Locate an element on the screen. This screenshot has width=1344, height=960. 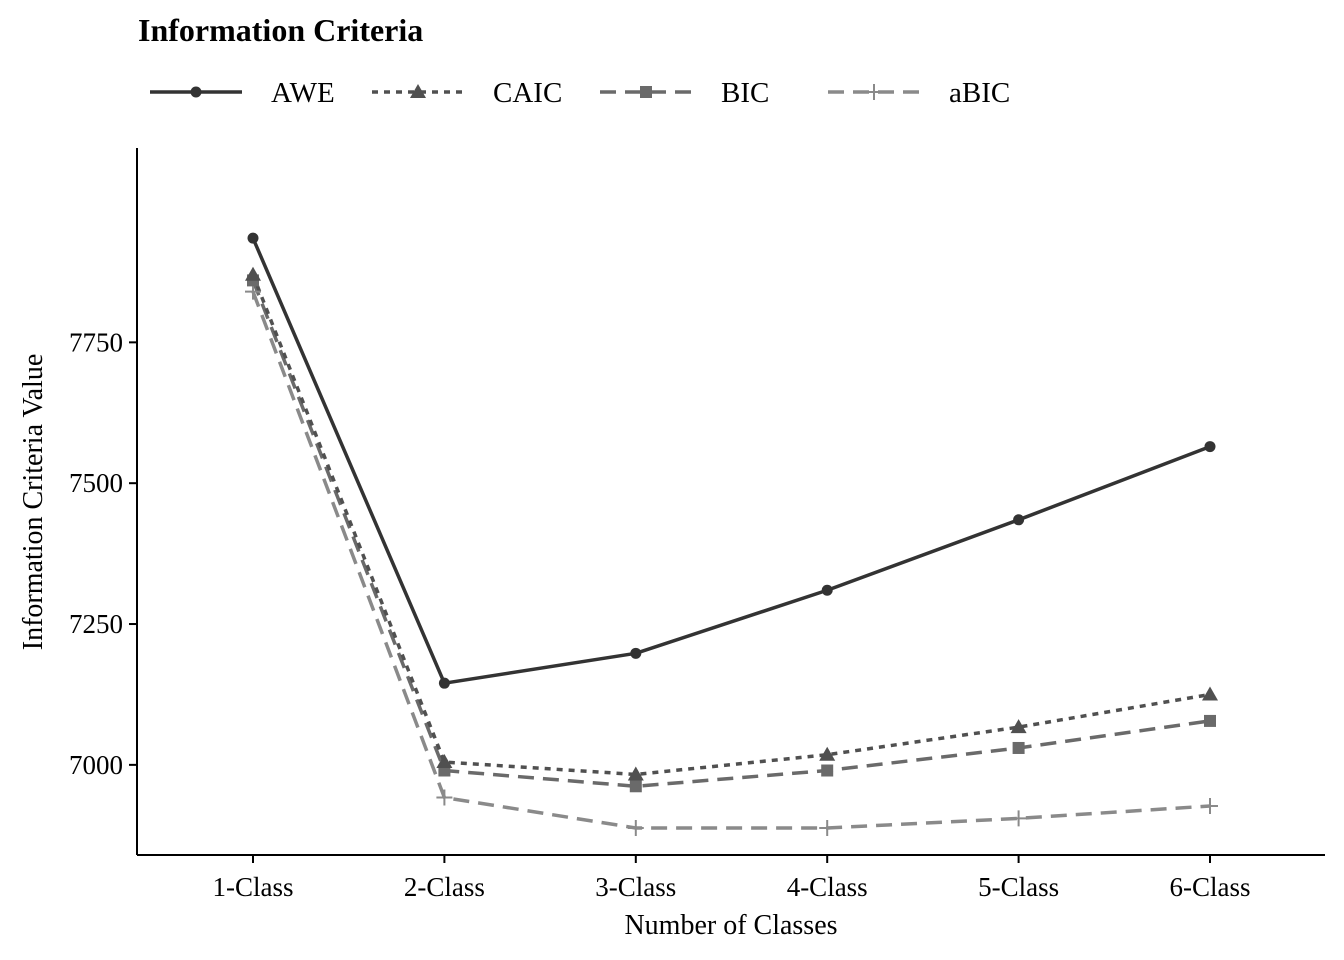
legend-item-awe: AWE is located at coordinates (242, 93).